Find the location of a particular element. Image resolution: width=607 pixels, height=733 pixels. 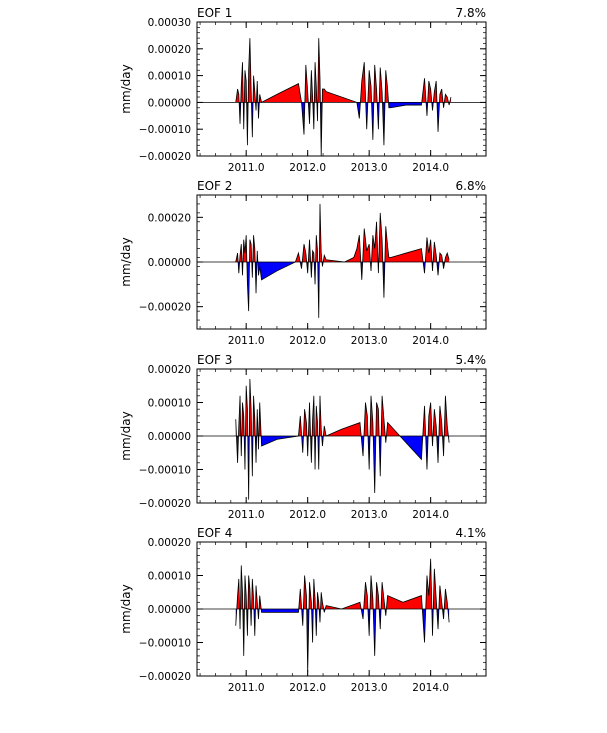

y-tick-label: 0.00030 is located at coordinates (169, 23).